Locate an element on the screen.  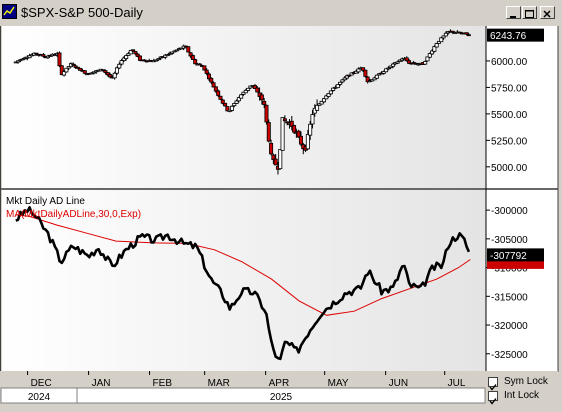
title-bar: $SPX-S&P 500-Daily is located at coordinates (281, 13).